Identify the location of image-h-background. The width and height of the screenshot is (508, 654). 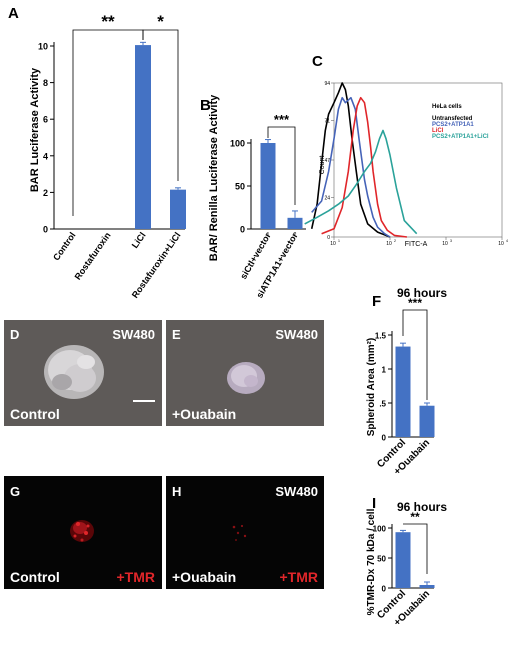
(245, 532).